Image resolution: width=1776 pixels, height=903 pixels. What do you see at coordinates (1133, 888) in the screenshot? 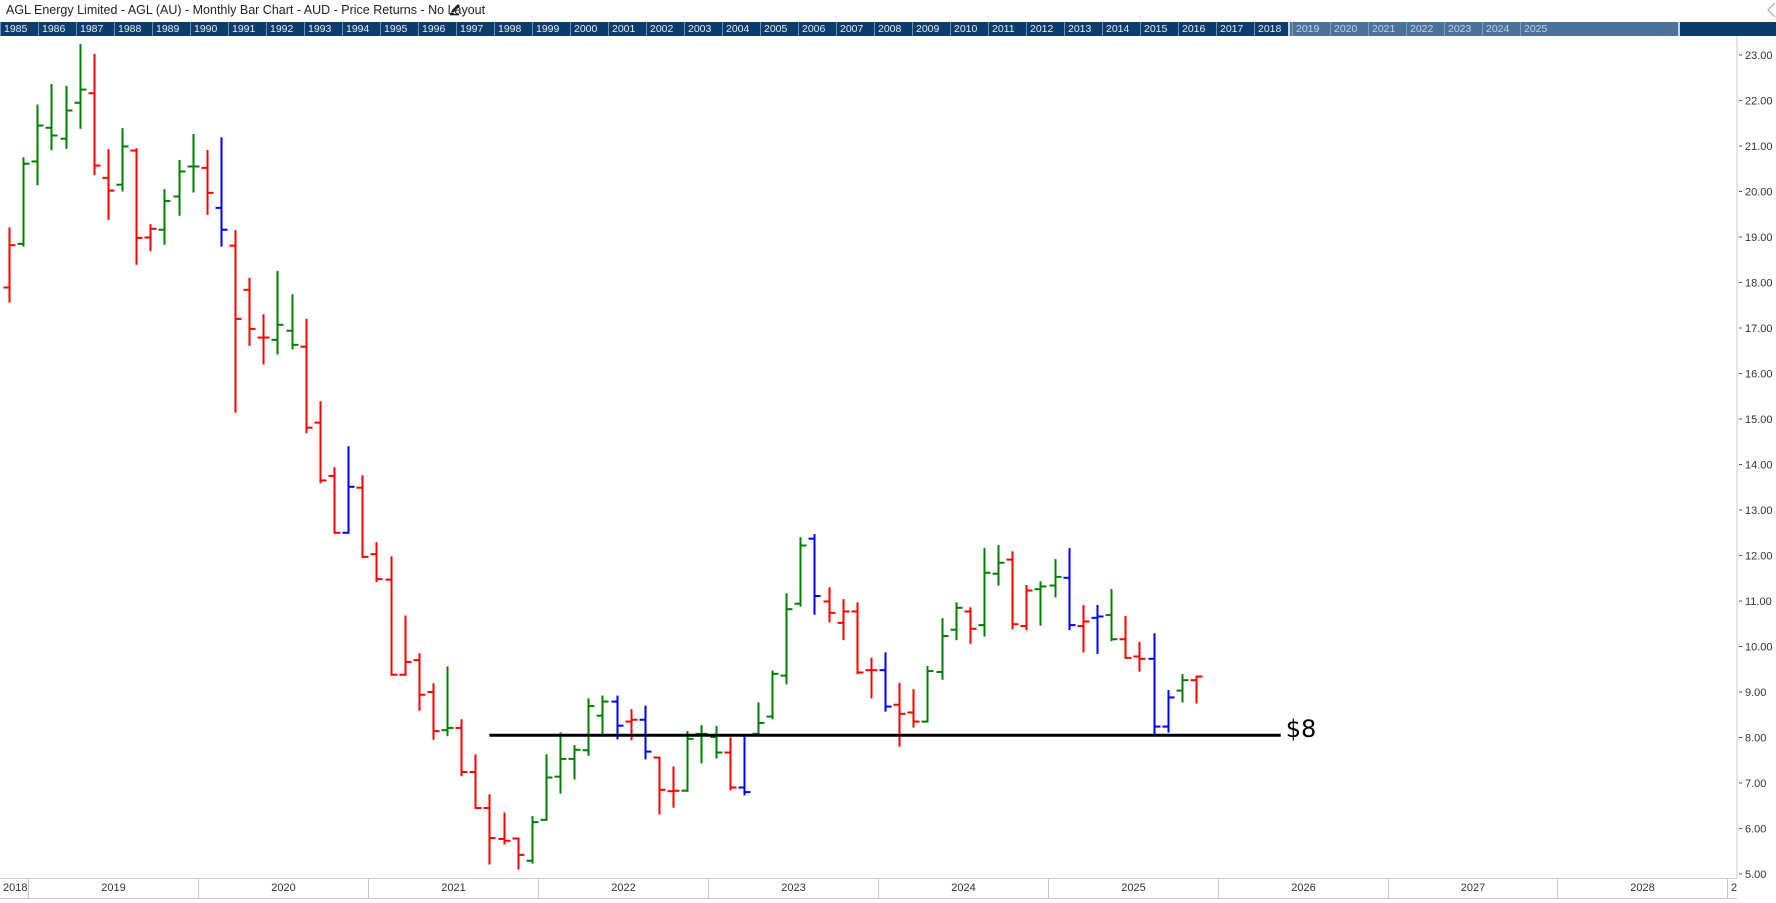
I see `x-tick-label-2025: 2025` at bounding box center [1133, 888].